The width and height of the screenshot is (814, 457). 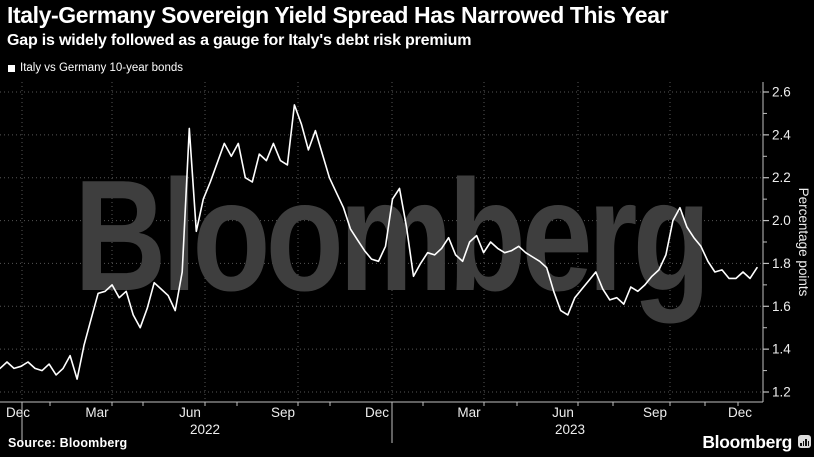 What do you see at coordinates (101, 68) in the screenshot?
I see `legend-label: Italy vs Germany 10-year bonds` at bounding box center [101, 68].